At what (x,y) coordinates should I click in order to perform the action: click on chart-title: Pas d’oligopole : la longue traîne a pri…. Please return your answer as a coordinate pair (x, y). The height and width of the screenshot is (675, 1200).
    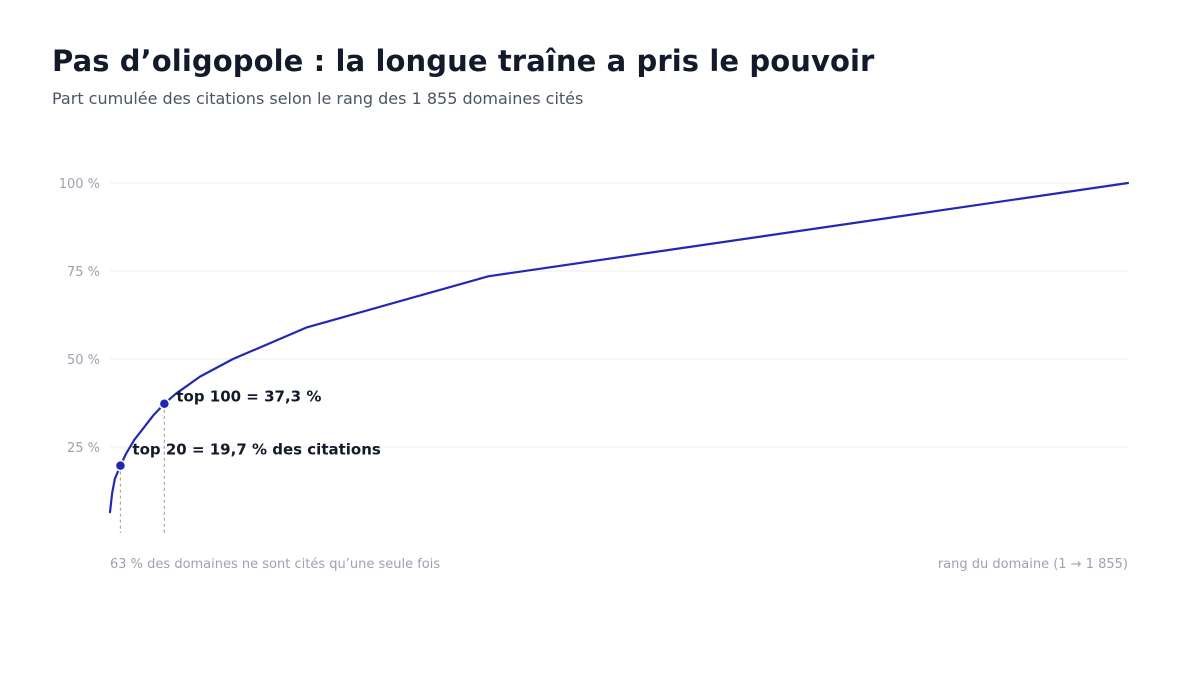
    Looking at the image, I should click on (463, 61).